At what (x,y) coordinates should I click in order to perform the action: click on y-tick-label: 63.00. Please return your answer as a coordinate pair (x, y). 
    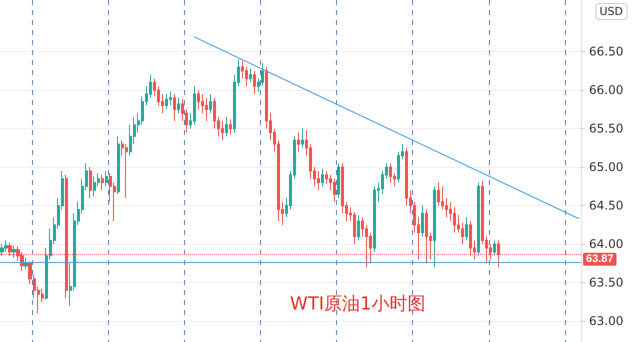
    Looking at the image, I should click on (606, 321).